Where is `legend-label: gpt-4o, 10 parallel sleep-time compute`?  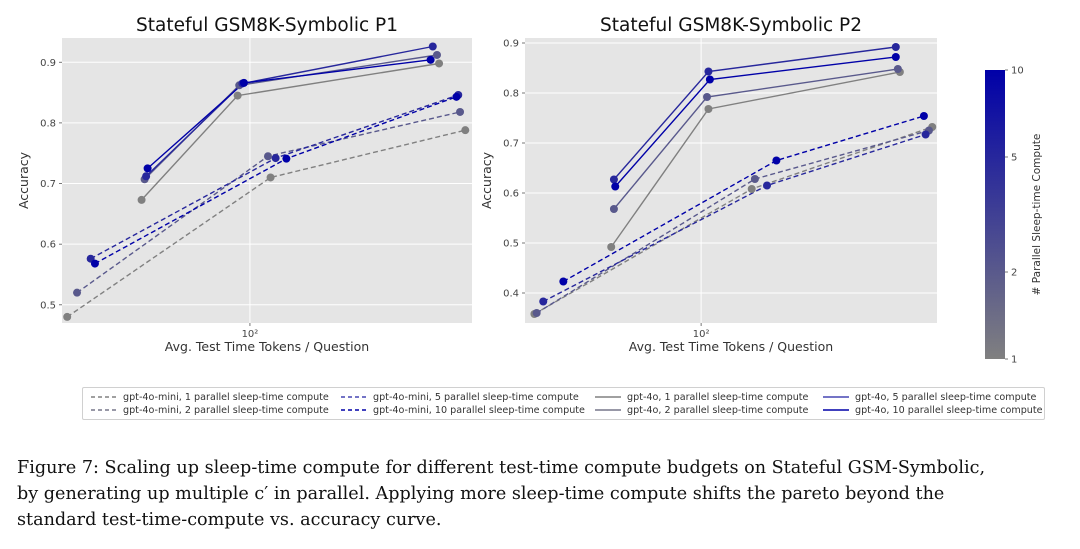
legend-label: gpt-4o, 10 parallel sleep-time compute is located at coordinates (949, 410).